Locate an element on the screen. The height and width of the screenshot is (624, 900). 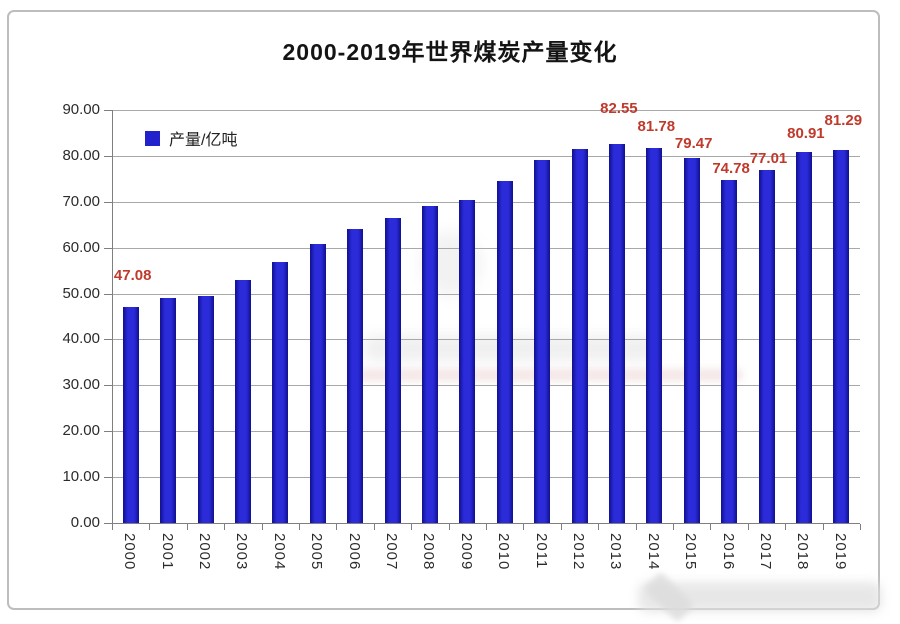
data-label: 79.47 is located at coordinates (693, 144).